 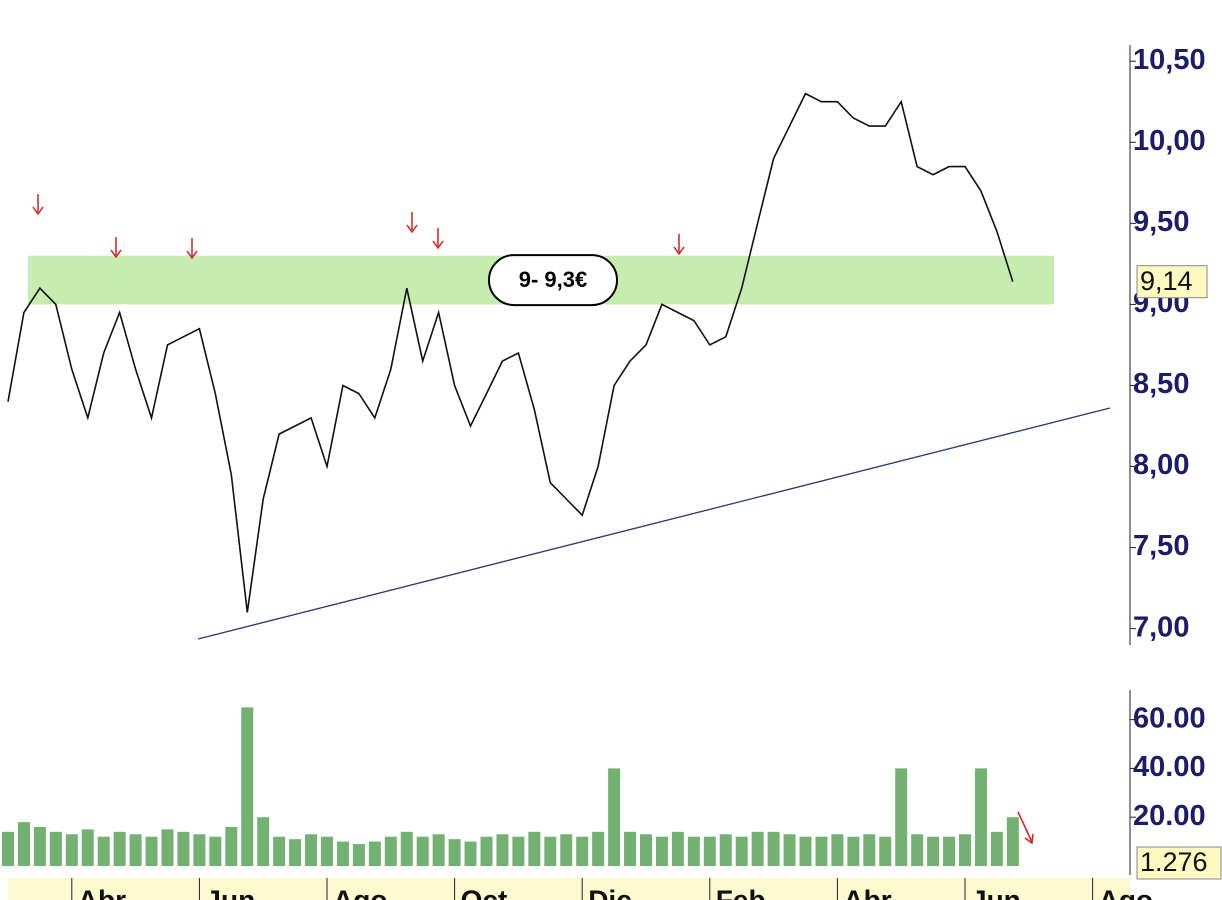 I want to click on last-volume-label: 1.276, so click(x=1174, y=862).